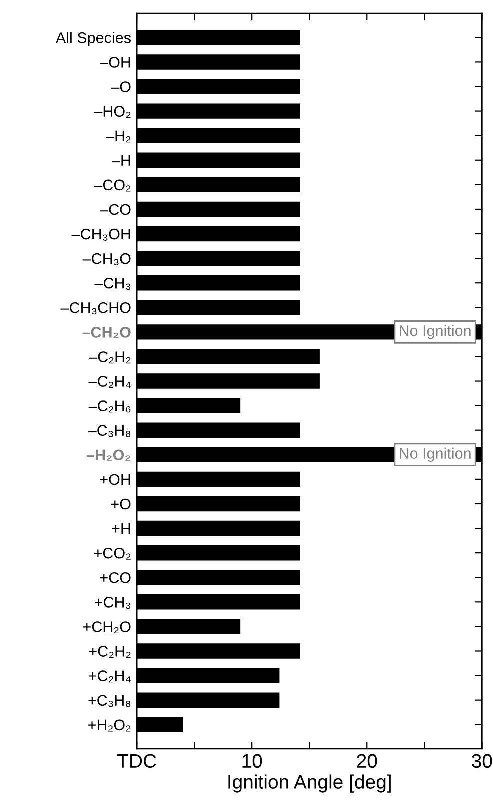  Describe the element at coordinates (252, 761) in the screenshot. I see `x-tick-label: 10` at that location.